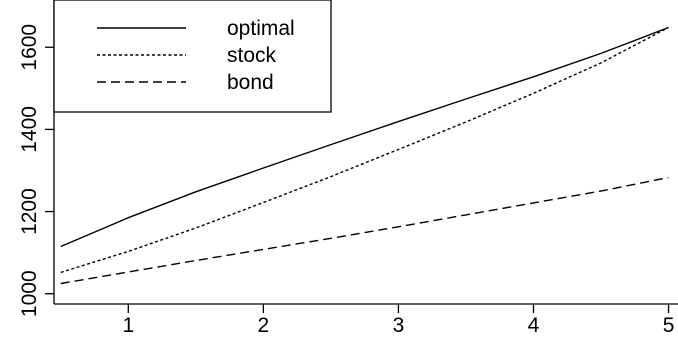 This screenshot has height=339, width=678. What do you see at coordinates (669, 325) in the screenshot?
I see `x-tick-label: 5` at bounding box center [669, 325].